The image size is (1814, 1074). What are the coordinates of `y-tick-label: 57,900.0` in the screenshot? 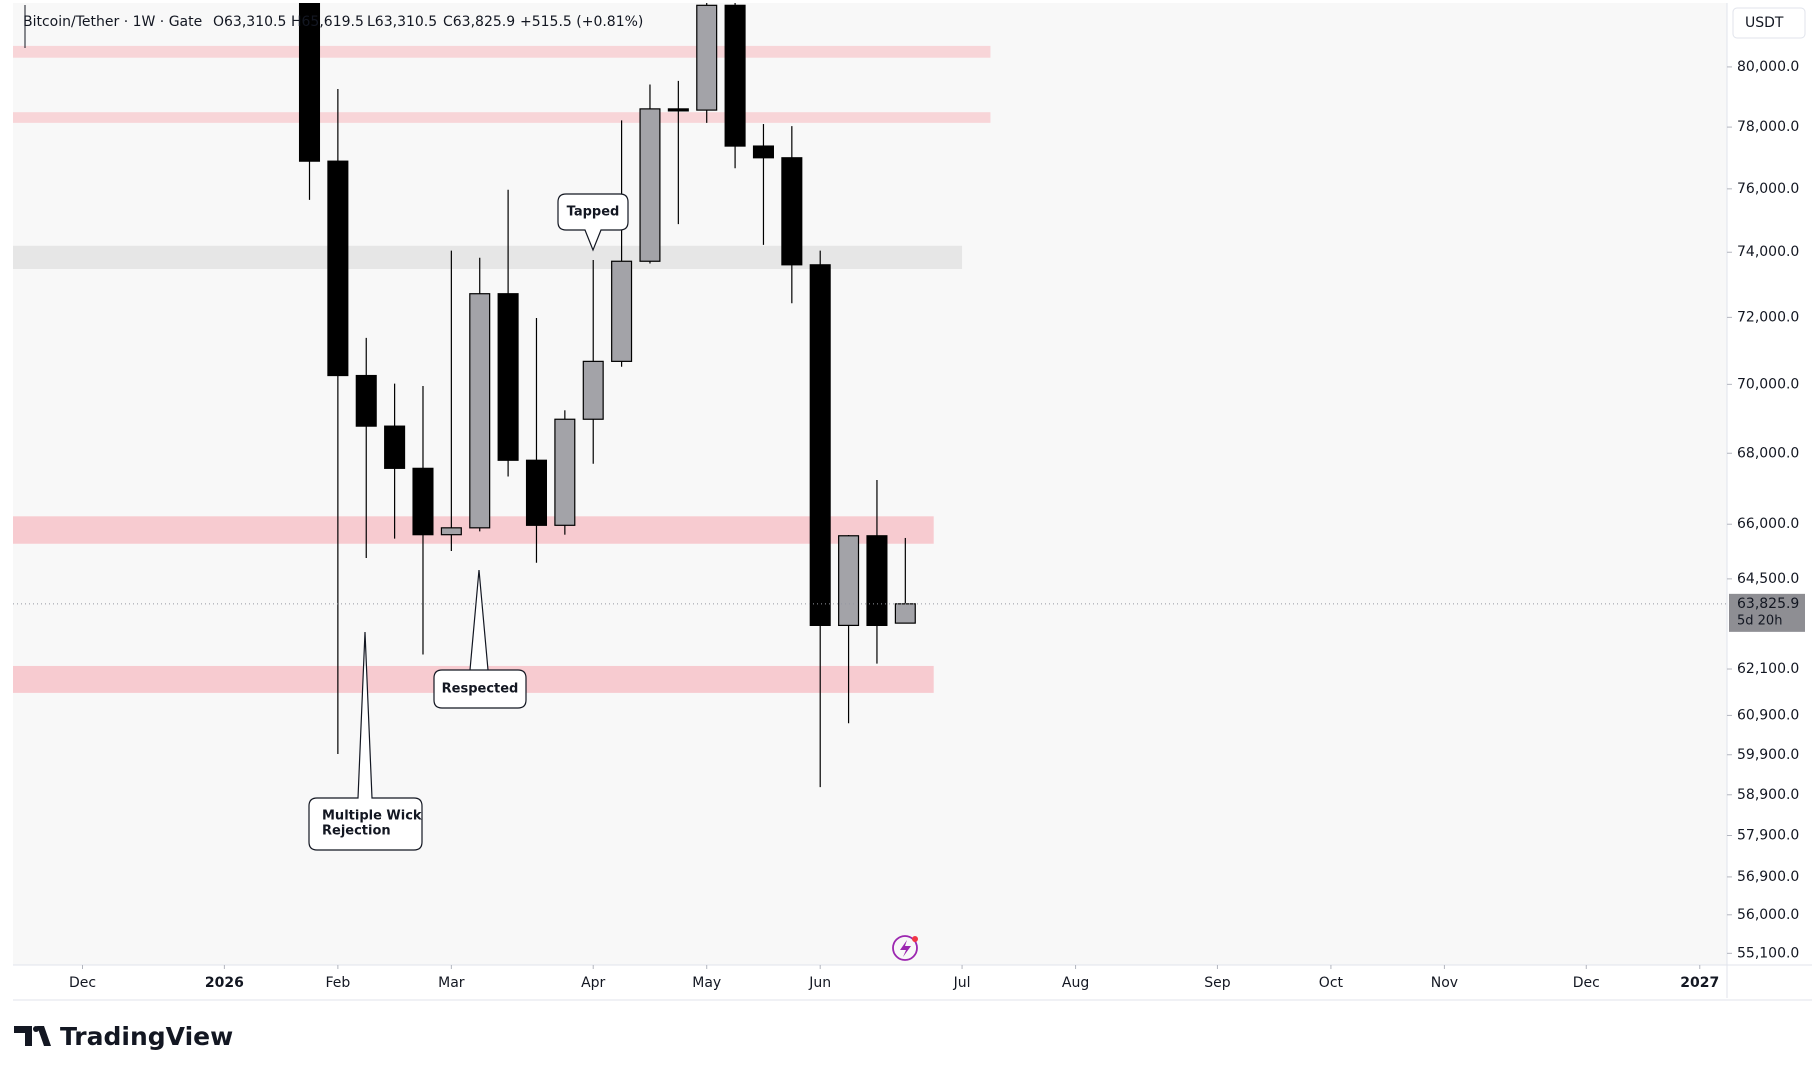 It's located at (1768, 835).